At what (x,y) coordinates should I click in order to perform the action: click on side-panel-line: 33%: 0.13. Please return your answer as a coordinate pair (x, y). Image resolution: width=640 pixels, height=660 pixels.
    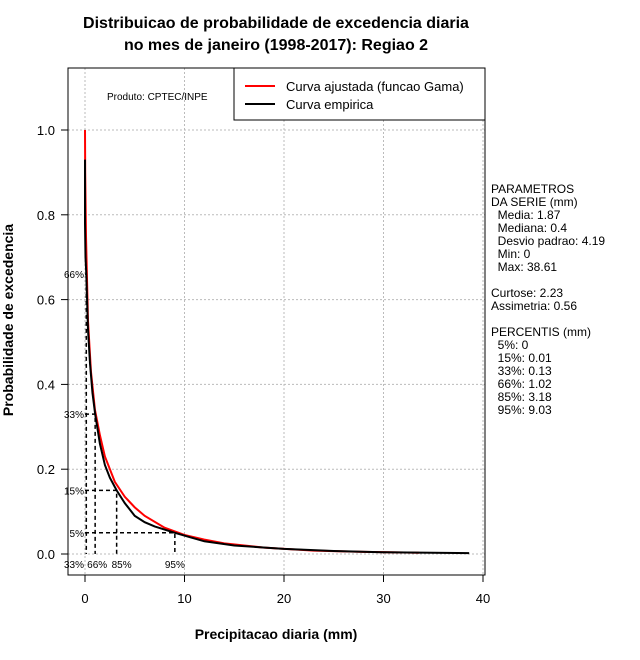
    Looking at the image, I should click on (521, 371).